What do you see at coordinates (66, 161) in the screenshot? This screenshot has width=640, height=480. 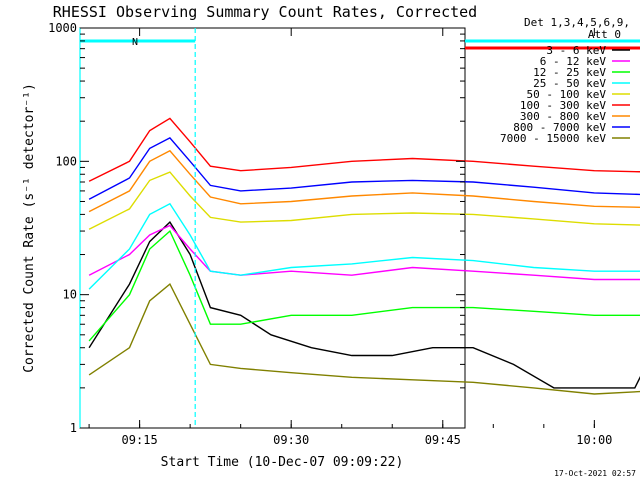 I see `y-tick-label-2: 100` at bounding box center [66, 161].